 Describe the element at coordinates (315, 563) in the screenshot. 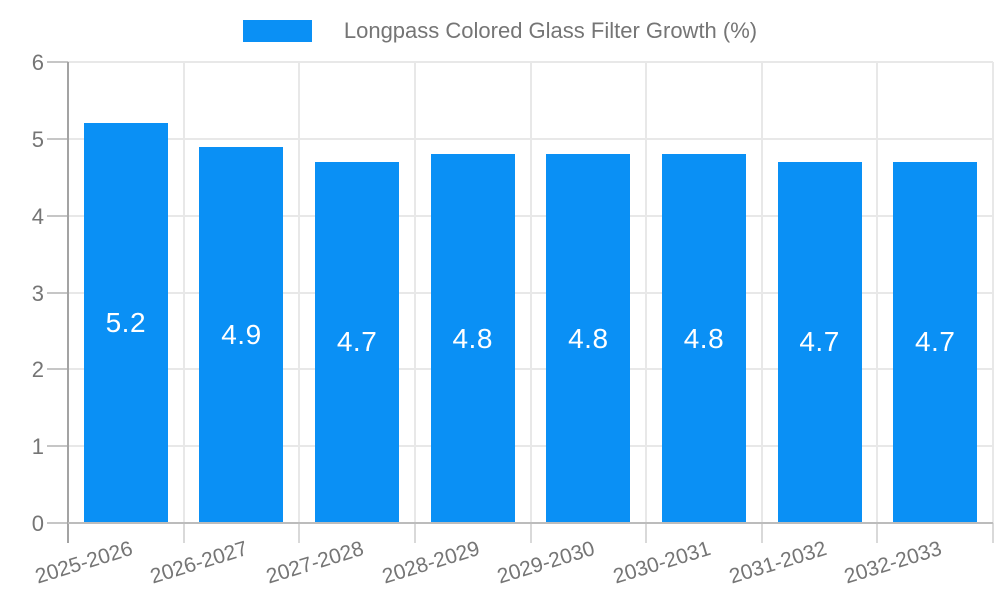

I see `x-tick-label: 2027-2028` at that location.